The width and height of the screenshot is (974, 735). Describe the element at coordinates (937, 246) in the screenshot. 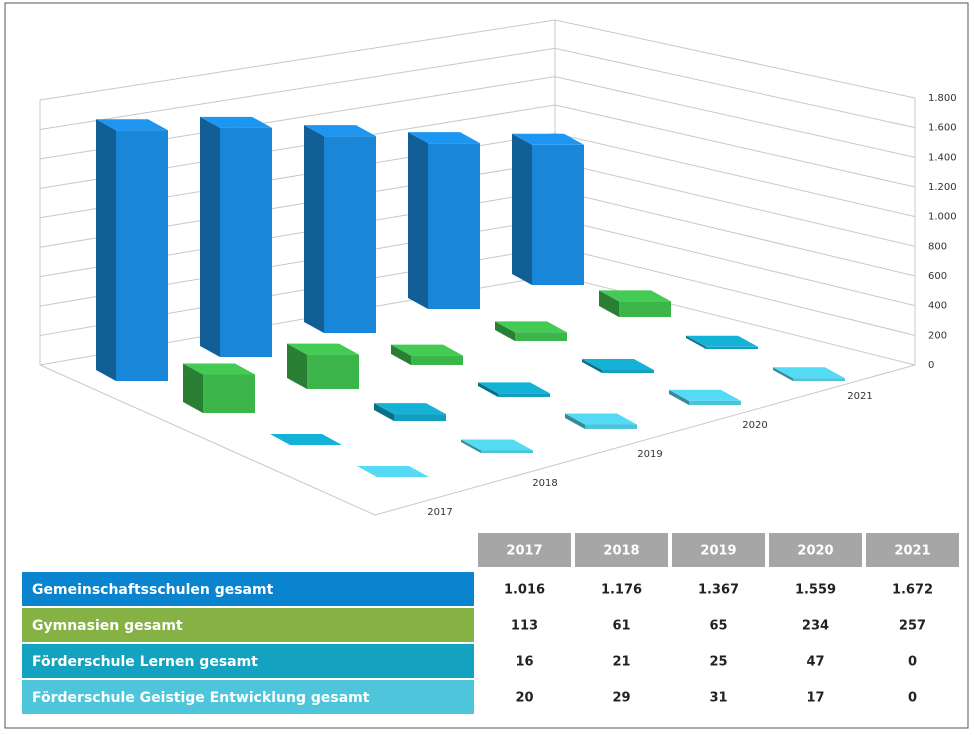

I see `y-tick-label: 800` at that location.